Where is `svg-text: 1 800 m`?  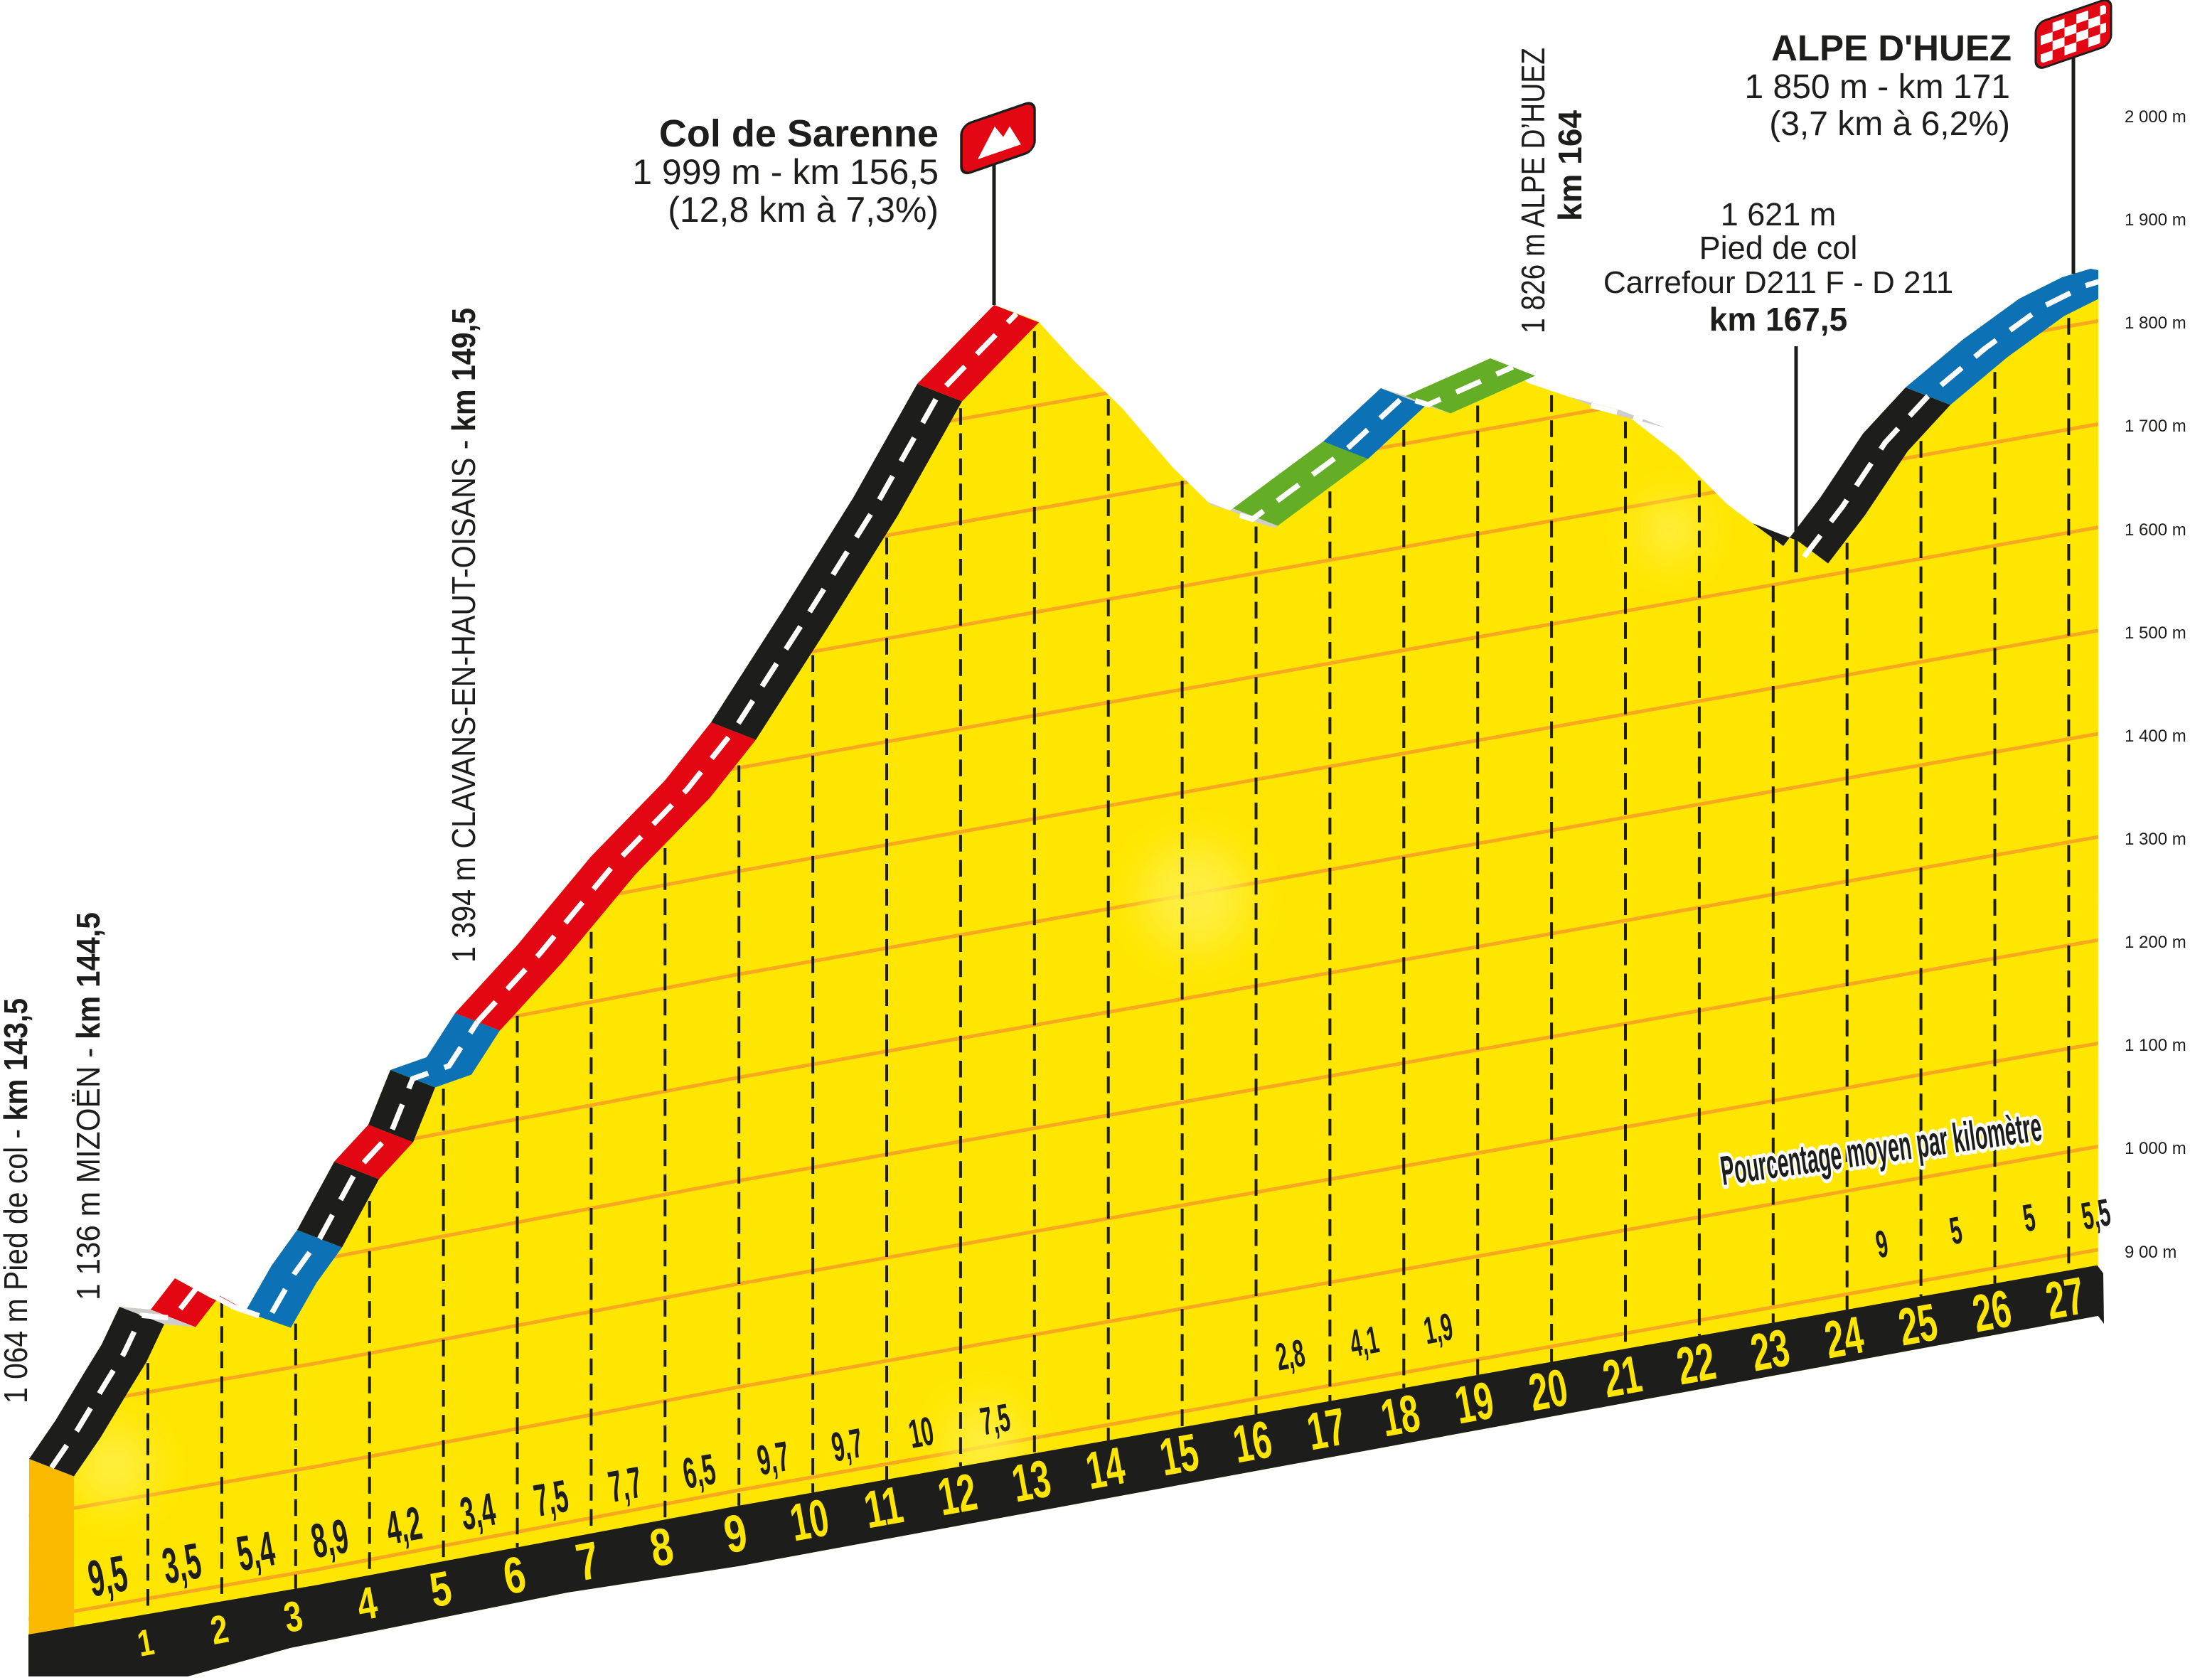 svg-text: 1 800 m is located at coordinates (2155, 323).